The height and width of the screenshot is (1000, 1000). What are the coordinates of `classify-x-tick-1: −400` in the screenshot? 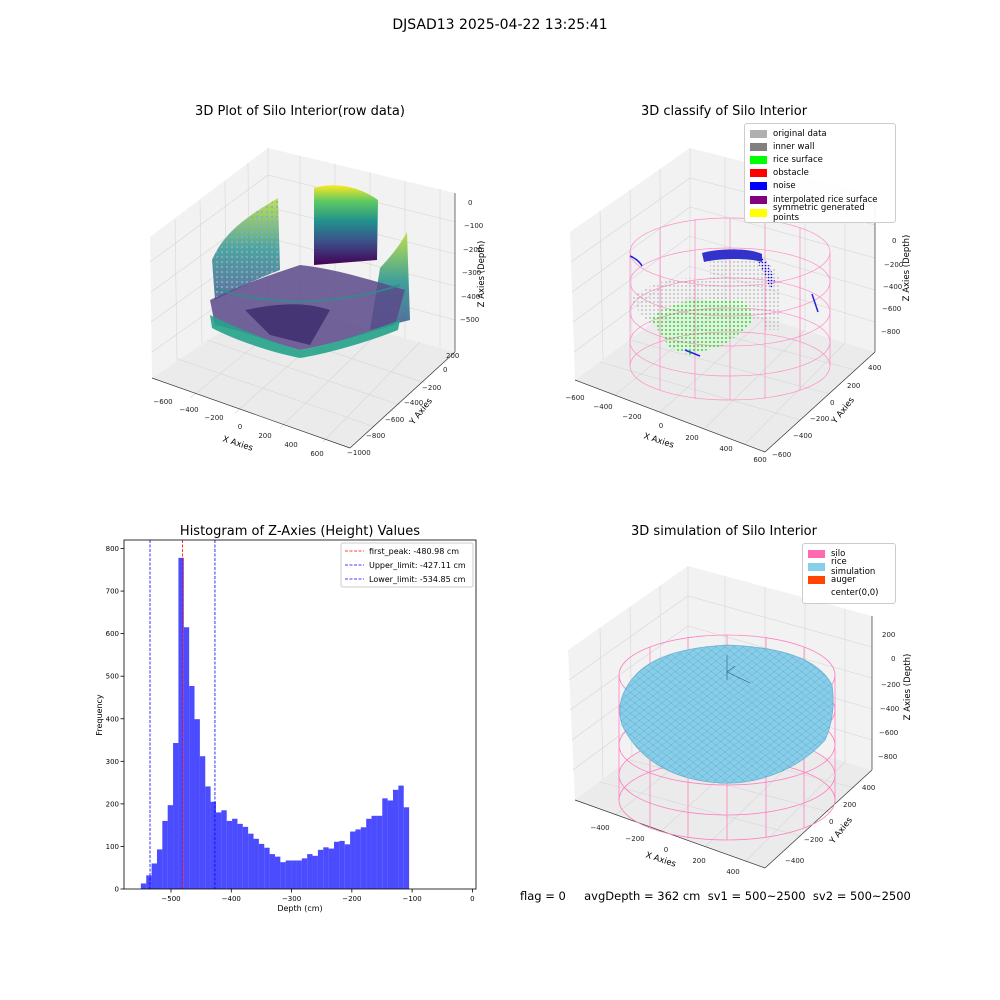 It's located at (602, 407).